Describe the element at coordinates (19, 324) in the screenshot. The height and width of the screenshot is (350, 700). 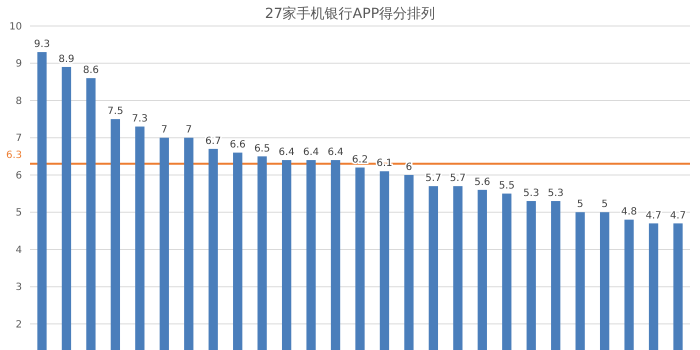
I see `y-tick-label: 2` at that location.